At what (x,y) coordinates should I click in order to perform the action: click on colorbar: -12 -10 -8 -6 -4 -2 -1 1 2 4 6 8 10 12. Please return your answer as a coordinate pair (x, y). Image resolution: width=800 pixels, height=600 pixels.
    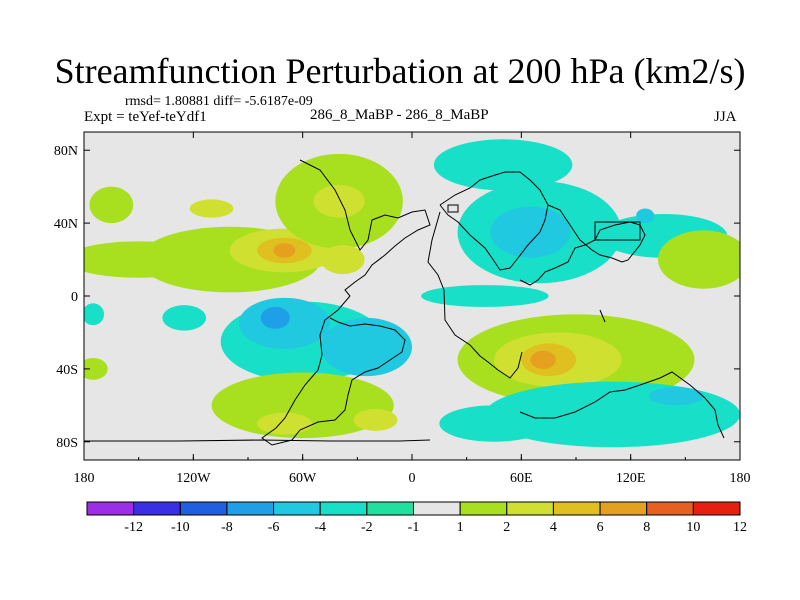
    Looking at the image, I should click on (416, 518).